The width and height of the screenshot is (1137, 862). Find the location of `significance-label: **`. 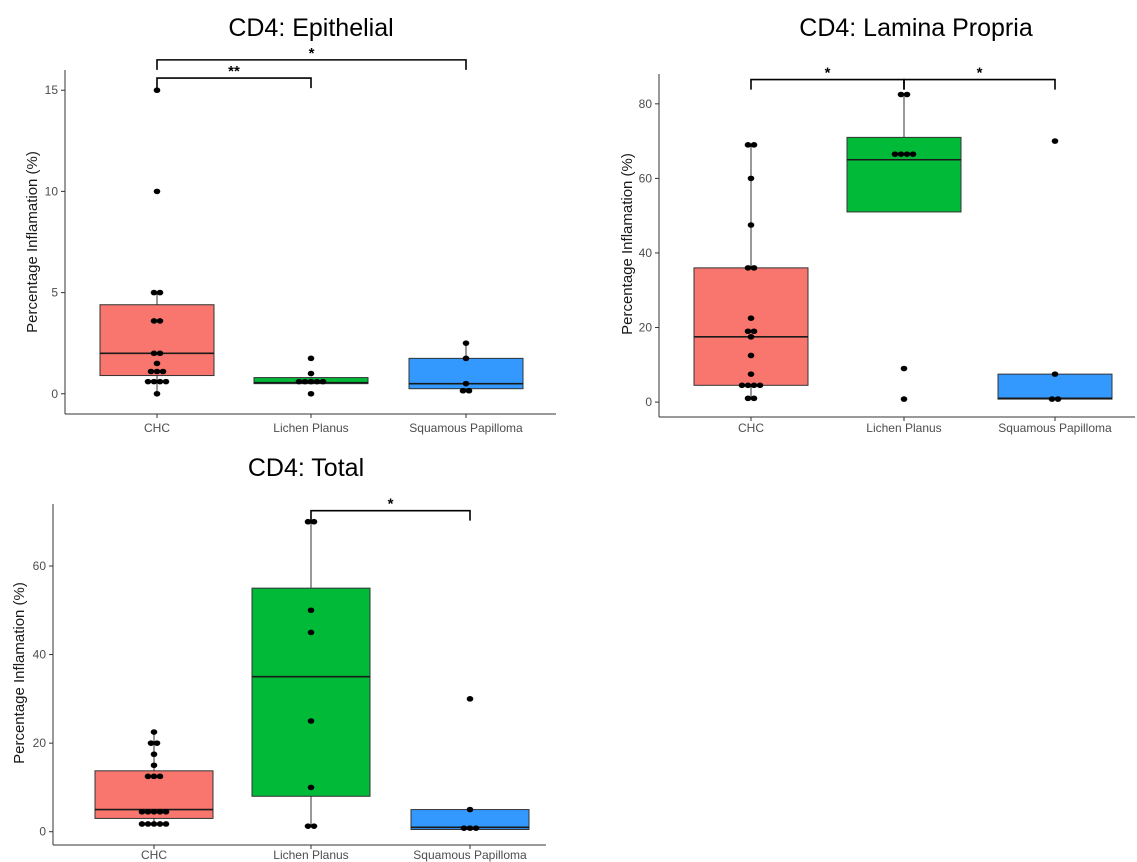

significance-label: ** is located at coordinates (234, 71).